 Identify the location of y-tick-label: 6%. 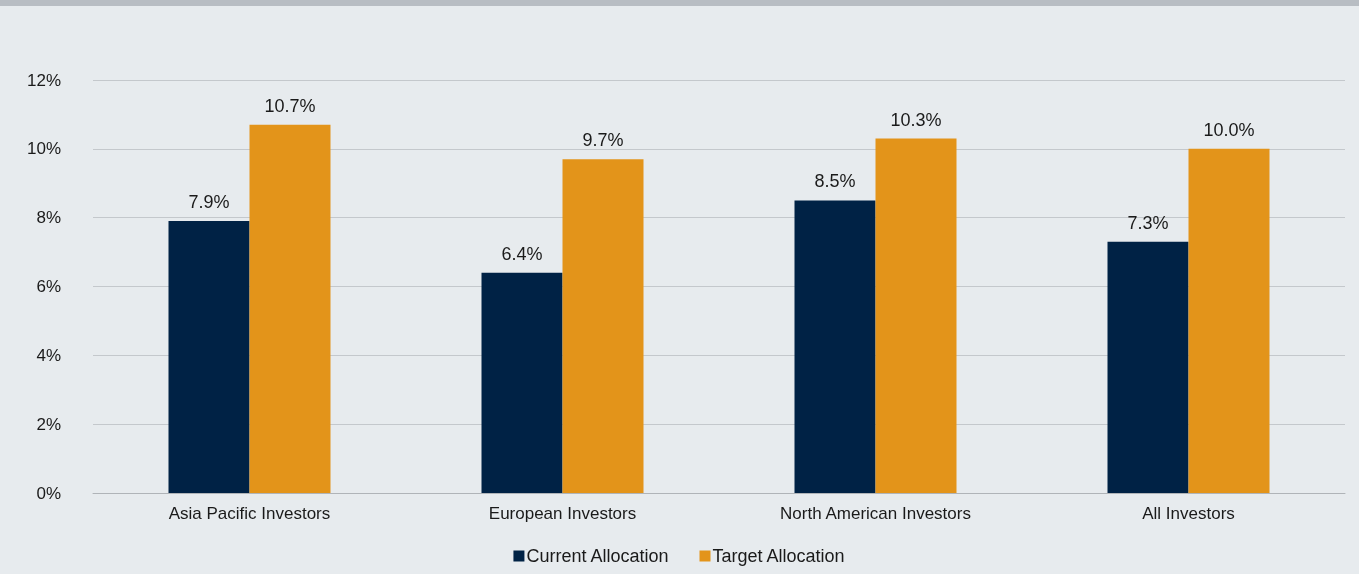
(48, 286).